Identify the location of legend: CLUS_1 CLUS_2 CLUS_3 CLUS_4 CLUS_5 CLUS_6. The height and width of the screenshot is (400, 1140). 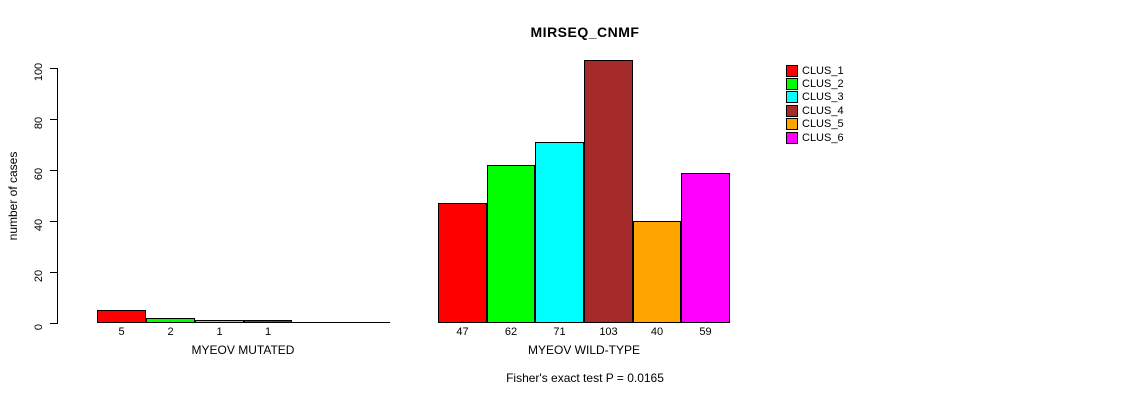
(815, 104).